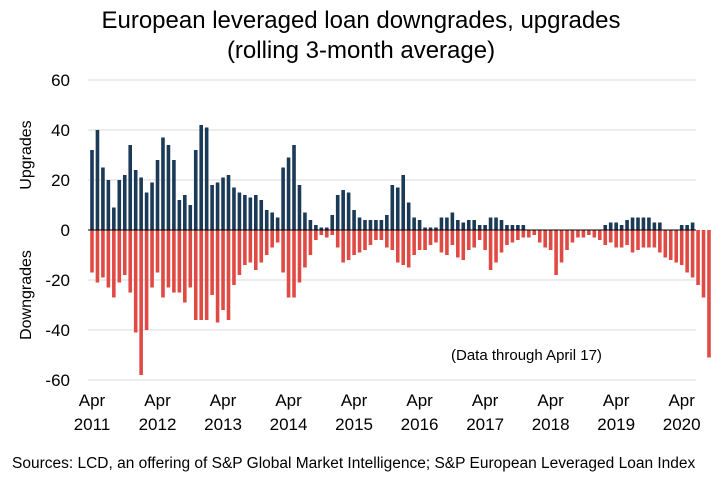 The height and width of the screenshot is (479, 722). I want to click on x-tick-year: 2011, so click(92, 424).